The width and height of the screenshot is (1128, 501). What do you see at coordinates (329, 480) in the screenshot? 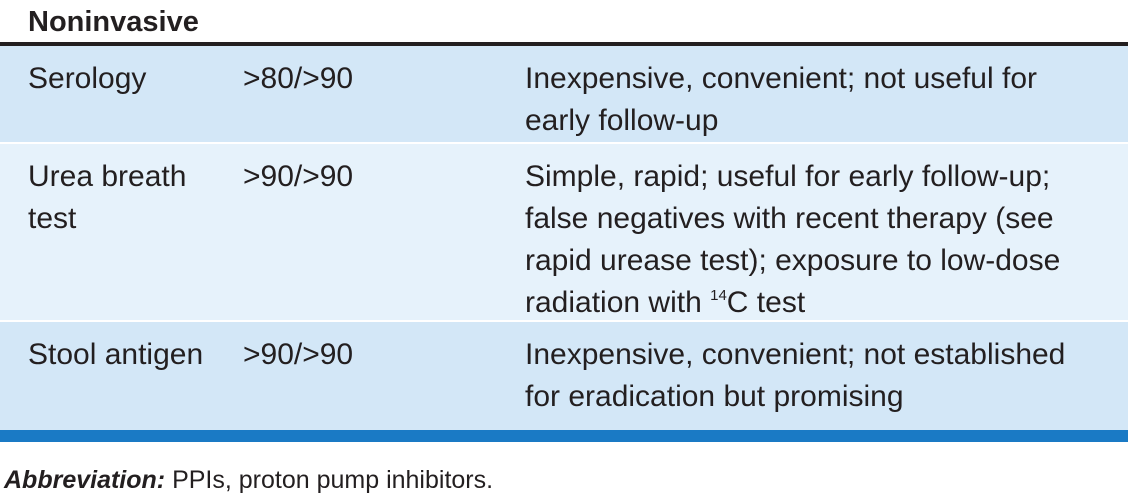
I see `footnote-text: PPIs, proton pump inhibitors.` at bounding box center [329, 480].